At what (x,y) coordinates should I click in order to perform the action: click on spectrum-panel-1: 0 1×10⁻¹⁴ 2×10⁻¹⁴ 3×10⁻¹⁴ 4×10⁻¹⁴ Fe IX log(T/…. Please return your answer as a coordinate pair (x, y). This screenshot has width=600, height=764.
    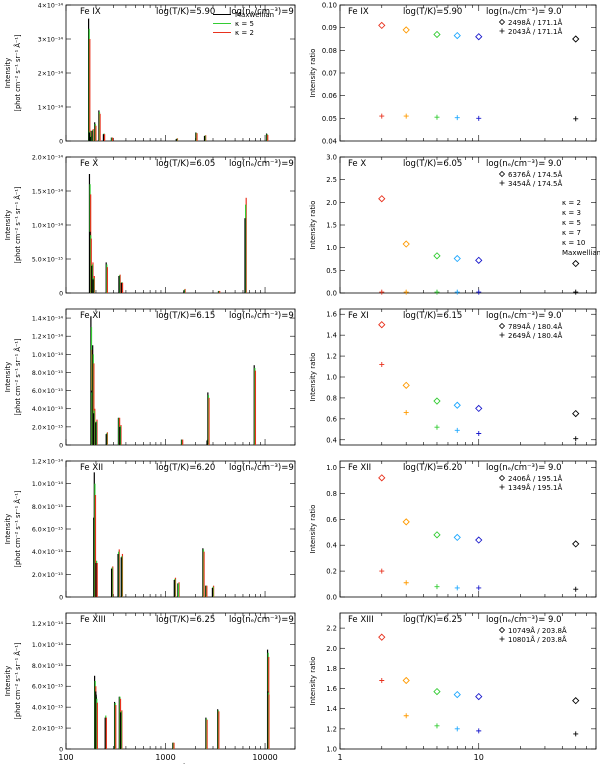
    Looking at the image, I should click on (150, 74).